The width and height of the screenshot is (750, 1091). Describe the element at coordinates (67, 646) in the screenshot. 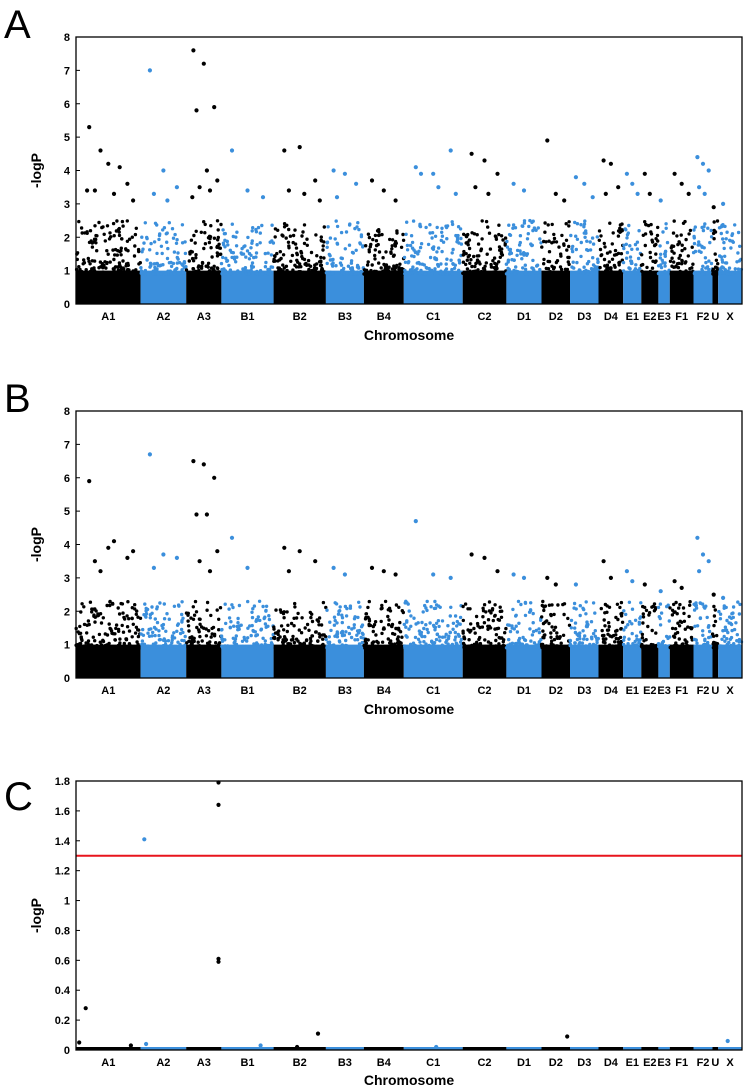

I see `y-tick-label: 1` at that location.